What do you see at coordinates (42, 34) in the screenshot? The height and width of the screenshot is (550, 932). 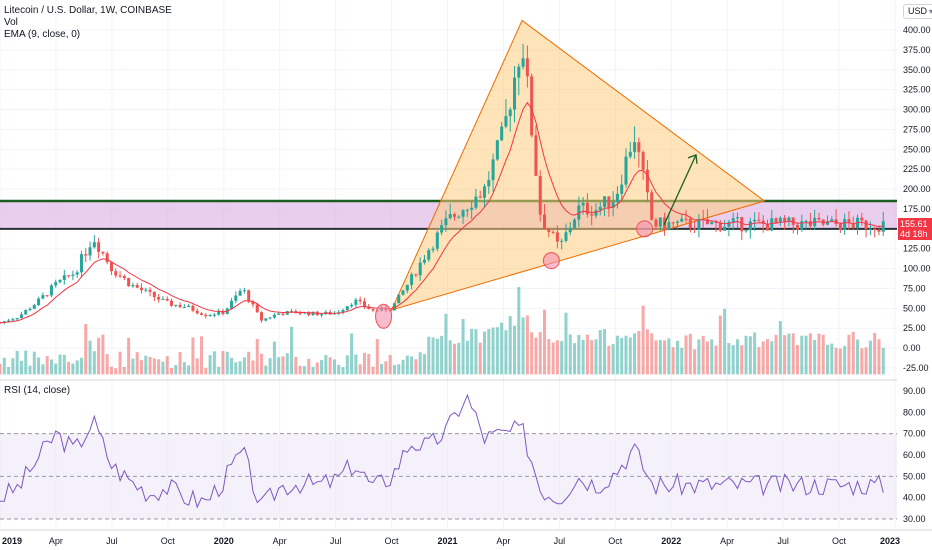 I see `ema-legend: EMA (9, close, 0)` at bounding box center [42, 34].